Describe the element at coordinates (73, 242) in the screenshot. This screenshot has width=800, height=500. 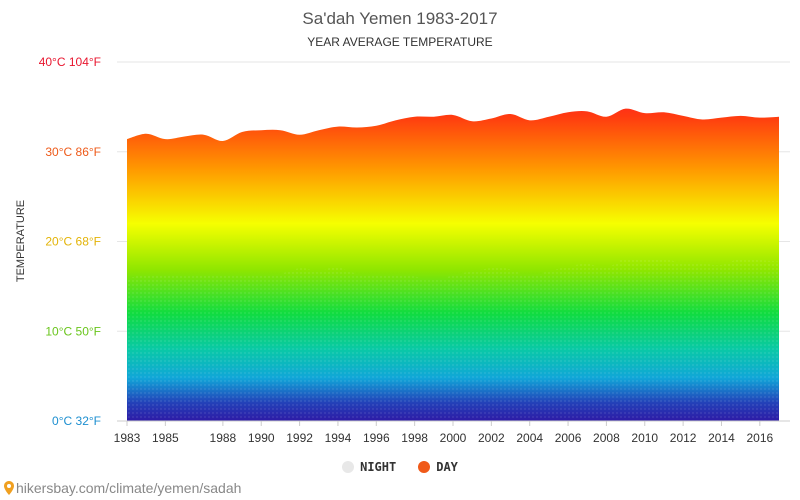
I see `y-tick-label: 20°C 68°F` at that location.